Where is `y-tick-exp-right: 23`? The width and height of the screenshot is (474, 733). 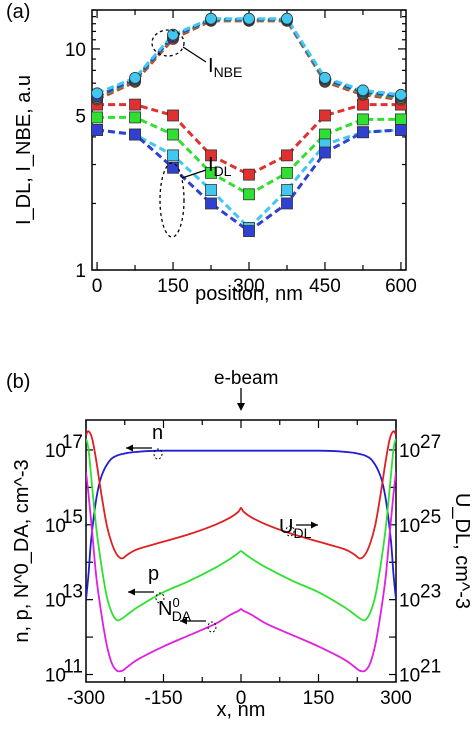
y-tick-exp-right: 23 is located at coordinates (430, 592).